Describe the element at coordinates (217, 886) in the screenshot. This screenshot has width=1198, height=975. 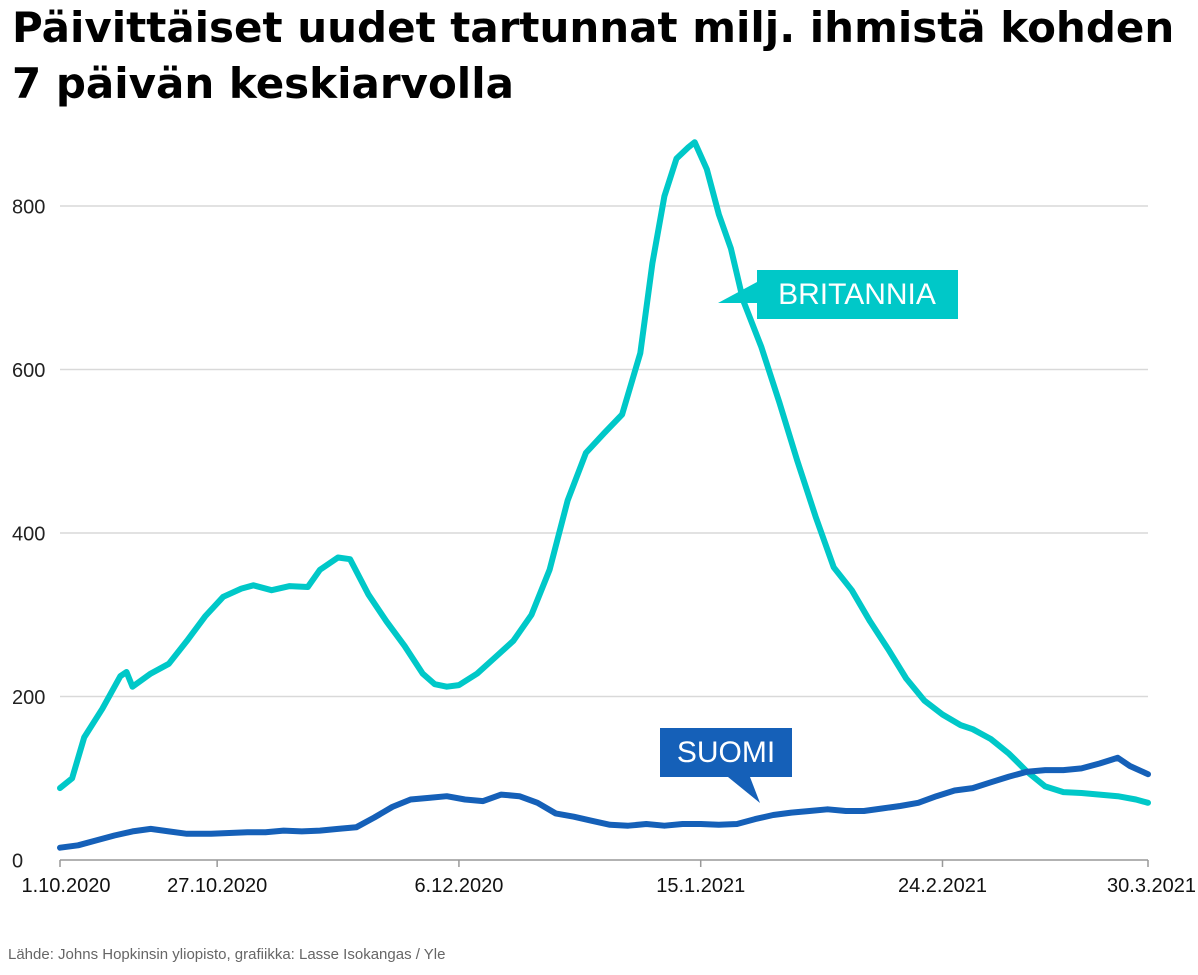
I see `x-tick-label: 27.10.2020` at that location.